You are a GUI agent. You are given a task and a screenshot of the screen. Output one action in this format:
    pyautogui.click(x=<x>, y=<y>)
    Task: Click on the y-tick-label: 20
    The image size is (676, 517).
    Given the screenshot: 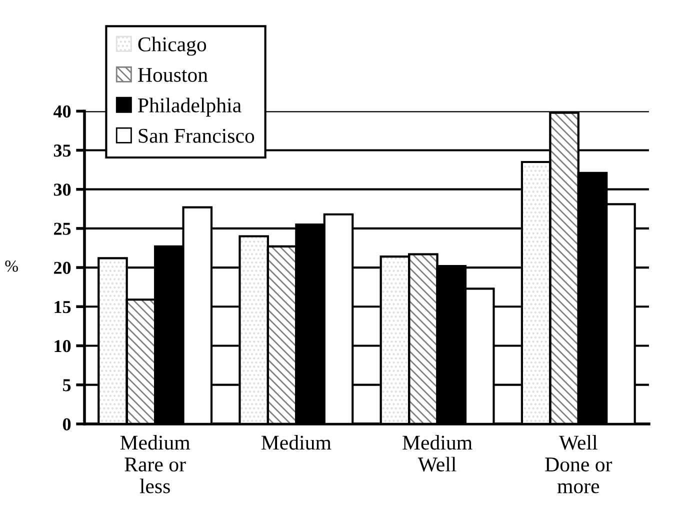 What is the action you would take?
    pyautogui.click(x=62, y=268)
    